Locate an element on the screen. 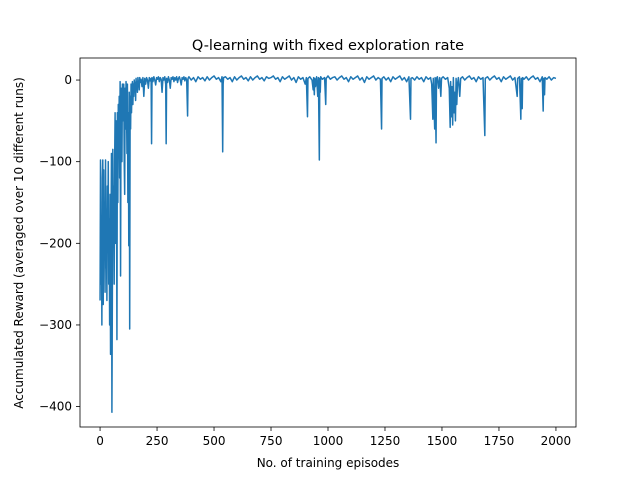  y-tick-label: −400 is located at coordinates (55, 407).